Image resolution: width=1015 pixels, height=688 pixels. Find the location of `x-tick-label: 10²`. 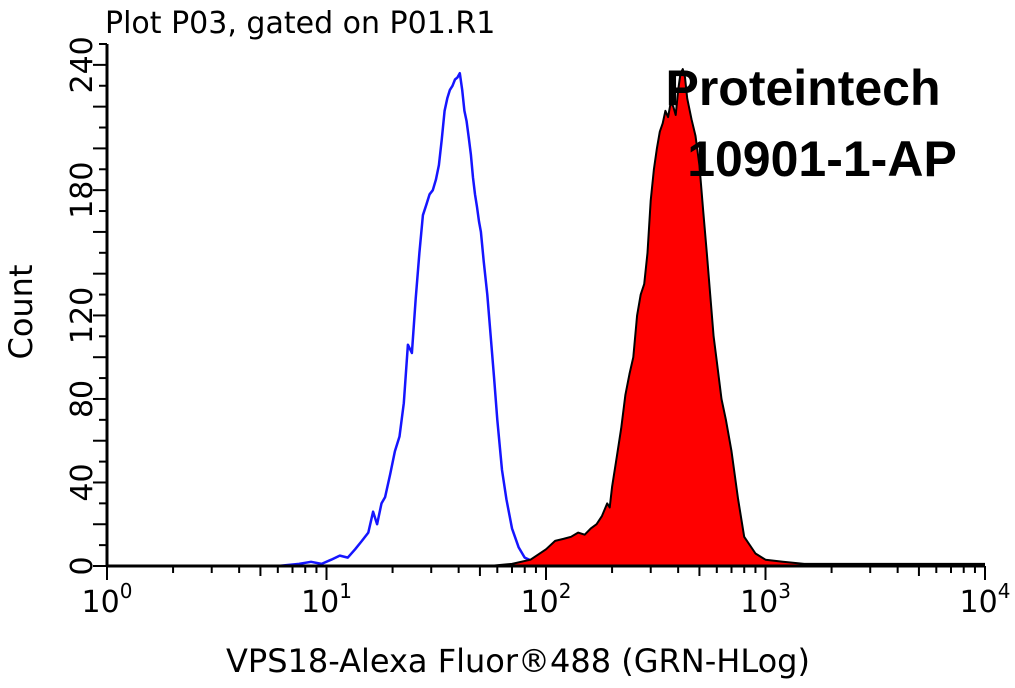

x-tick-label: 10² is located at coordinates (546, 599).